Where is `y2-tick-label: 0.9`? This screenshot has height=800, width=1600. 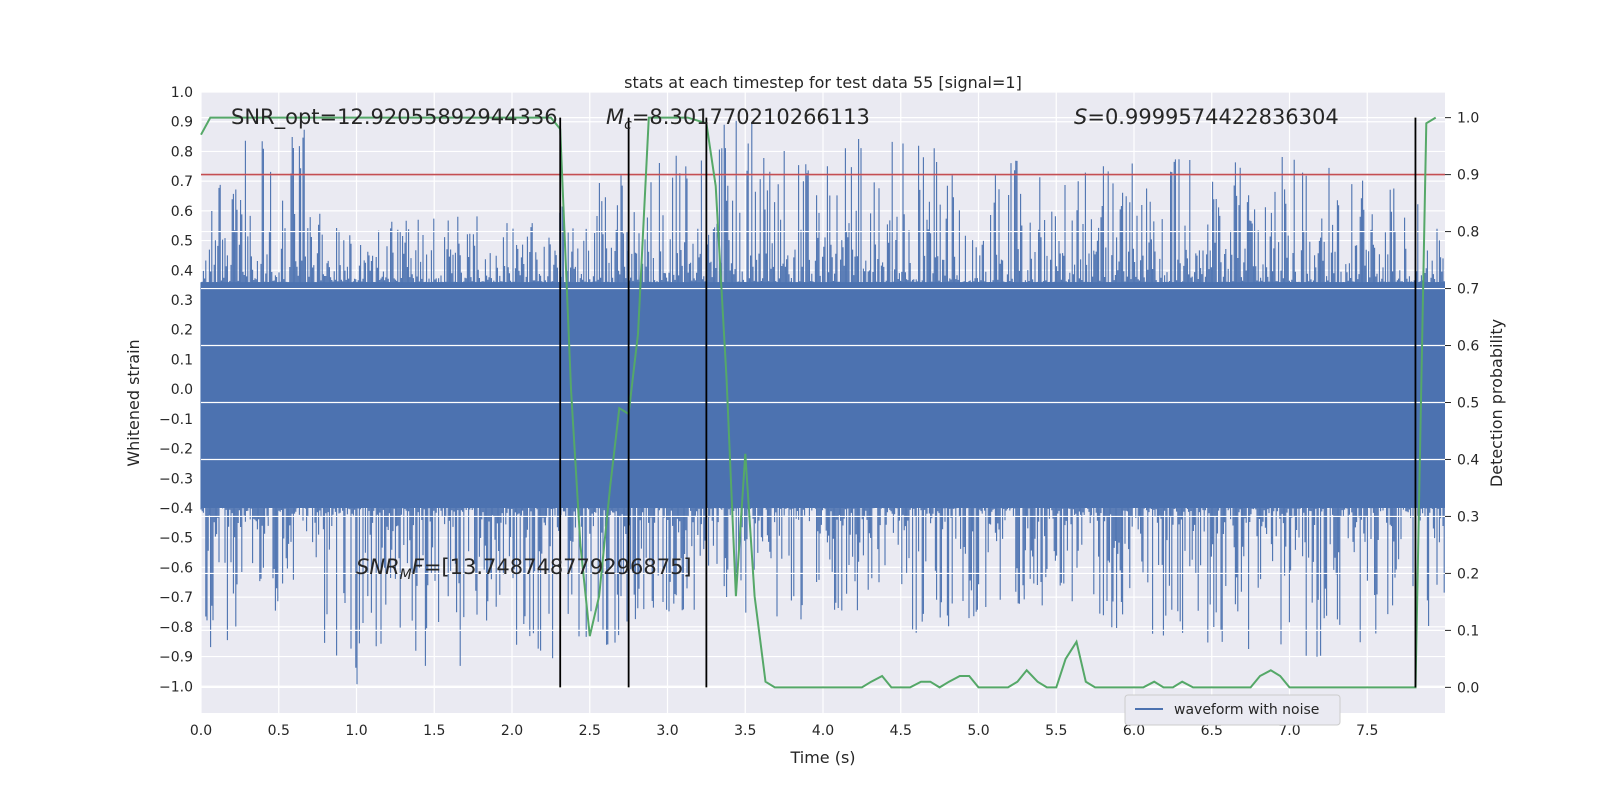
y2-tick-label: 0.9 is located at coordinates (1468, 176).